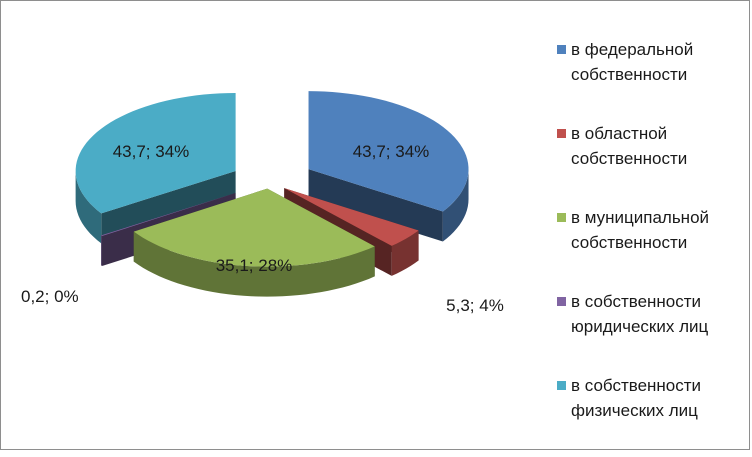 The image size is (752, 457). I want to click on legend-label: в собственности физических лиц, so click(636, 398).